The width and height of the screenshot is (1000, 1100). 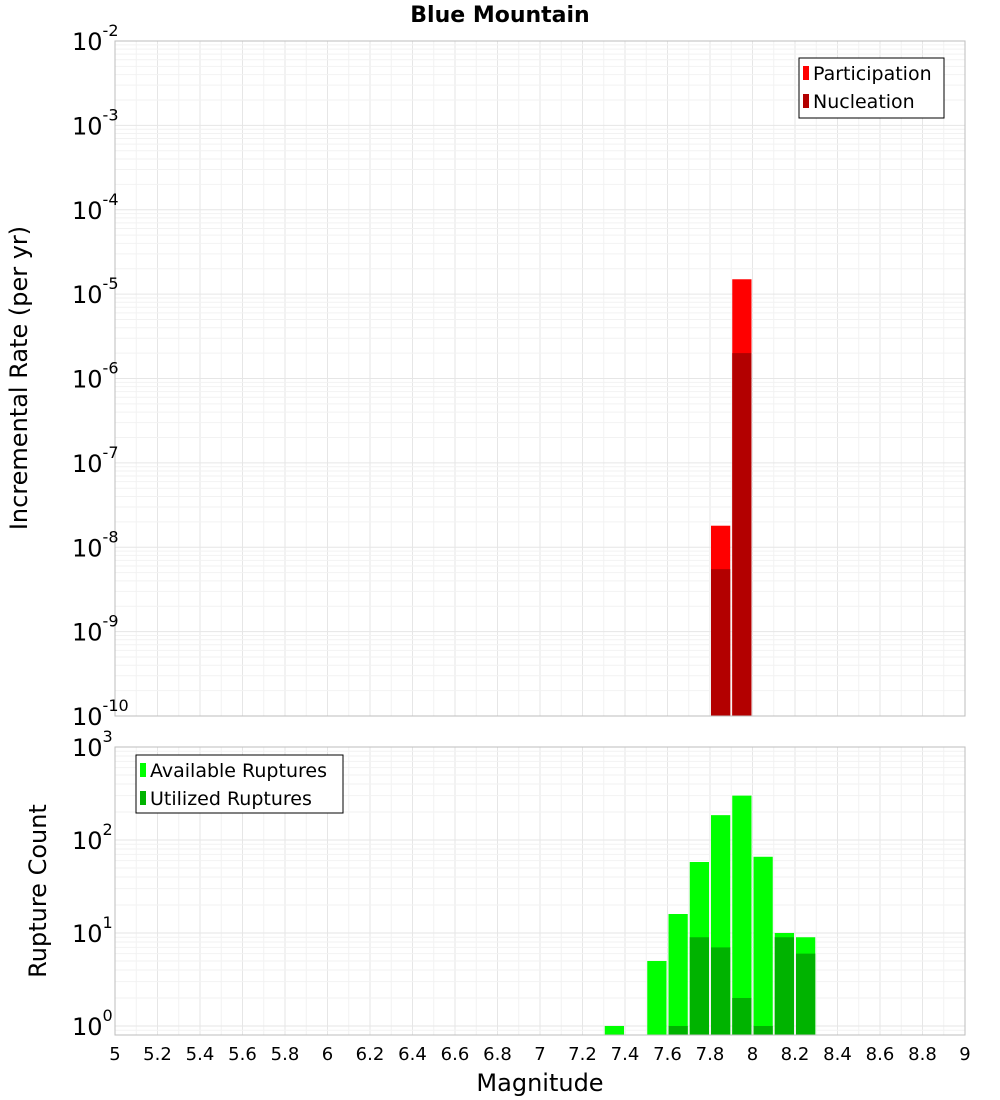 What do you see at coordinates (710, 915) in the screenshot?
I see `bottom-bars` at bounding box center [710, 915].